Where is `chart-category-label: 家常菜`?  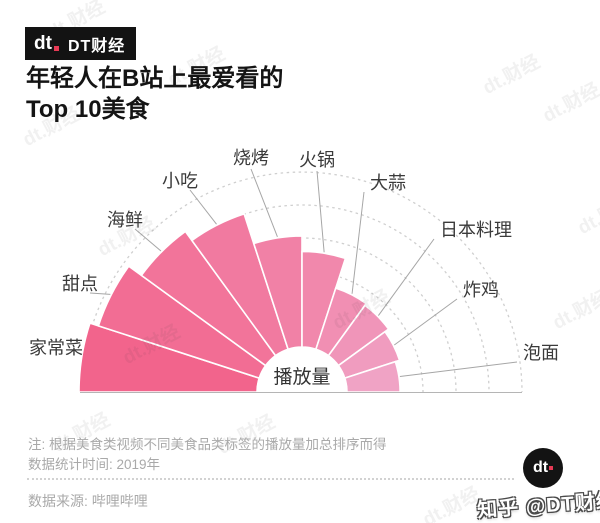 chart-category-label: 家常菜 is located at coordinates (56, 348).